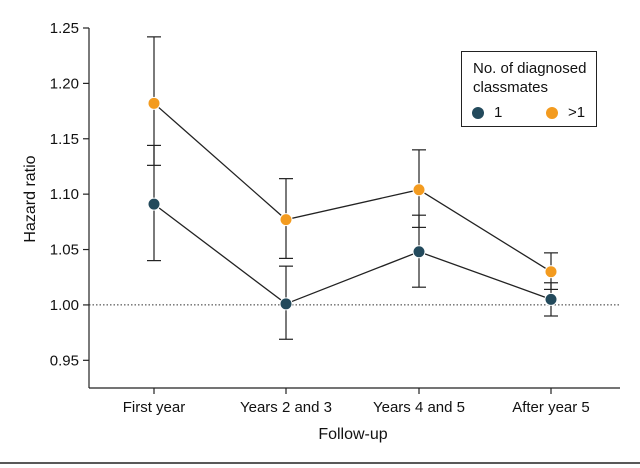 The image size is (640, 468). What do you see at coordinates (419, 407) in the screenshot?
I see `x-tick-label: Years 4 and 5` at bounding box center [419, 407].